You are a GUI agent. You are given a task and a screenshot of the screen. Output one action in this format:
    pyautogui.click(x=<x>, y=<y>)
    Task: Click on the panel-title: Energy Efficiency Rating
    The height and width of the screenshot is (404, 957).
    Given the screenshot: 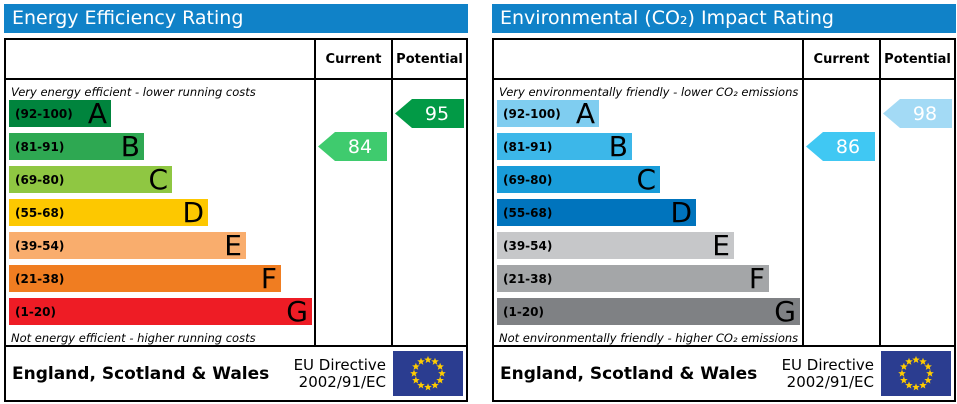 What is the action you would take?
    pyautogui.click(x=236, y=18)
    